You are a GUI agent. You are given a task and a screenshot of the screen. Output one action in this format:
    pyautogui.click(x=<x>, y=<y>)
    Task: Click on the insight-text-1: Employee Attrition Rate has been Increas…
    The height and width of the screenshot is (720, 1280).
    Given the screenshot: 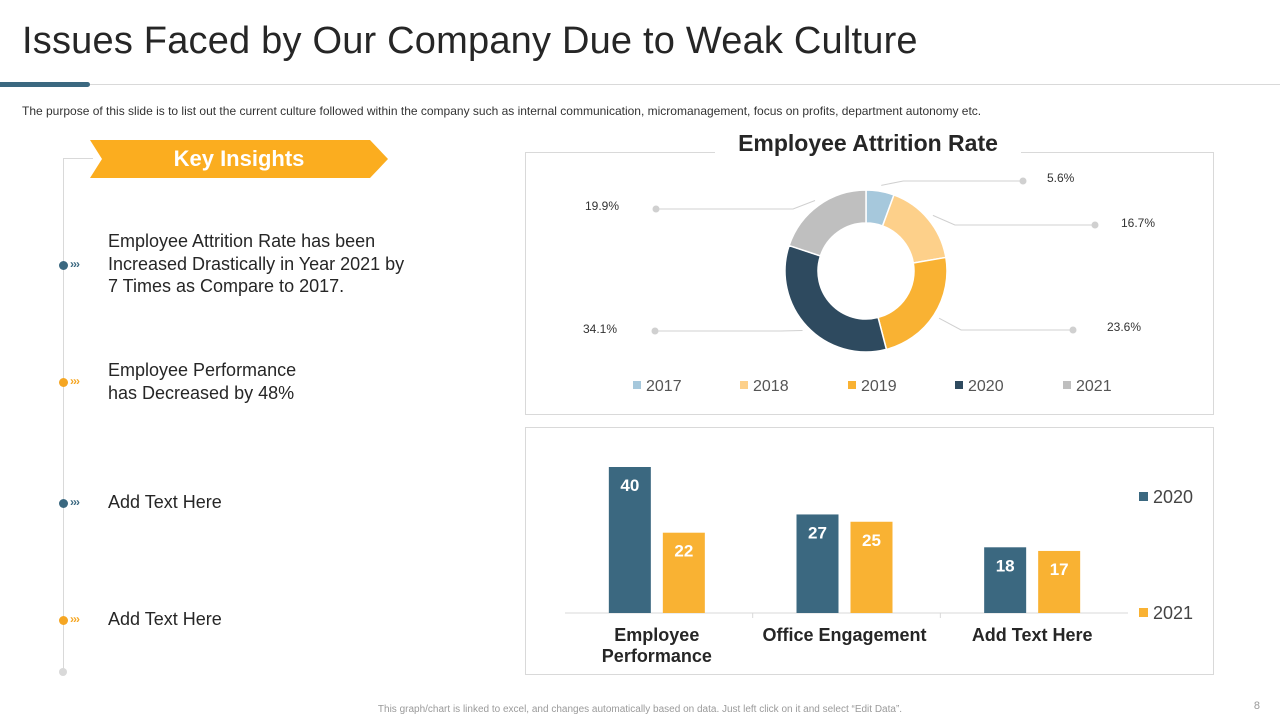 What is the action you would take?
    pyautogui.click(x=256, y=264)
    